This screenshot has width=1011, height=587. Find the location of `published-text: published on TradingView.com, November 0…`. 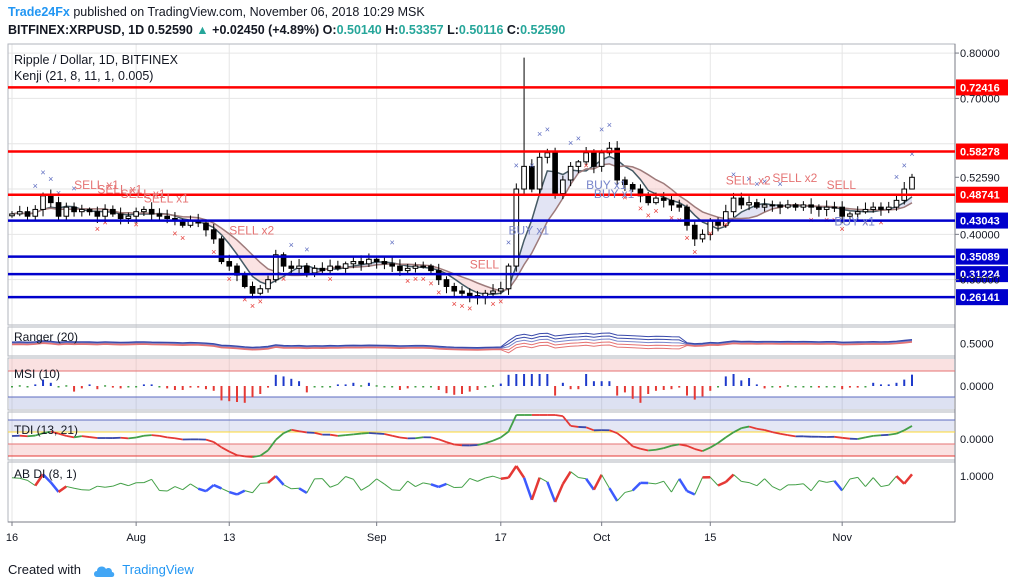

published-text: published on TradingView.com, November 0… is located at coordinates (249, 12).